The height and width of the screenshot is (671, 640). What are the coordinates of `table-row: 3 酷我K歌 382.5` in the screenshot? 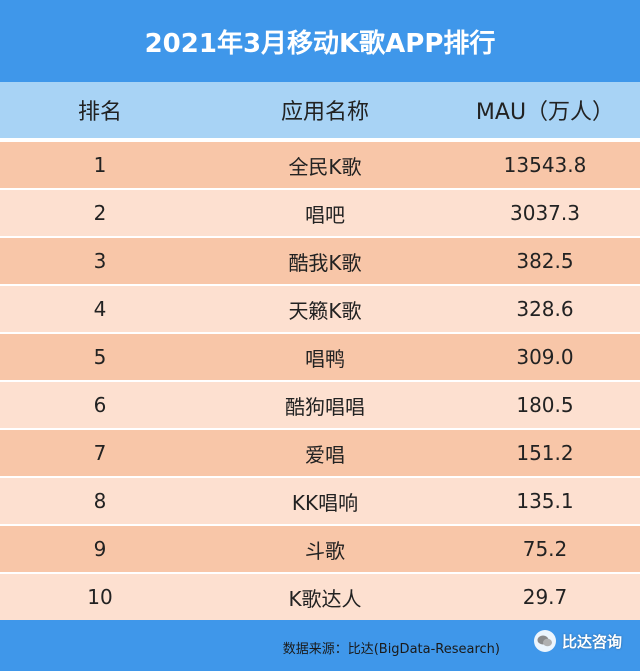 It's located at (320, 261).